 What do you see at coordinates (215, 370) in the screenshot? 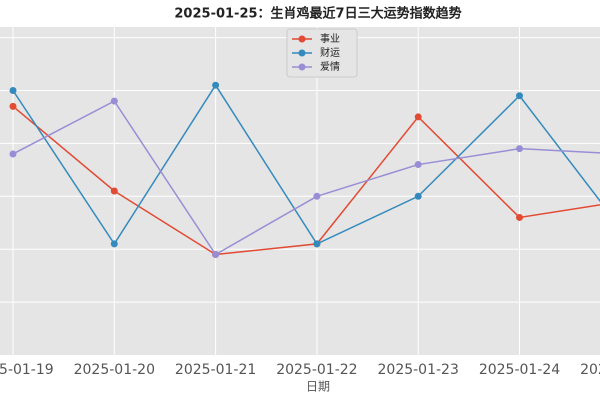
I see `x-tick-label: 2025-01-21` at bounding box center [215, 370].